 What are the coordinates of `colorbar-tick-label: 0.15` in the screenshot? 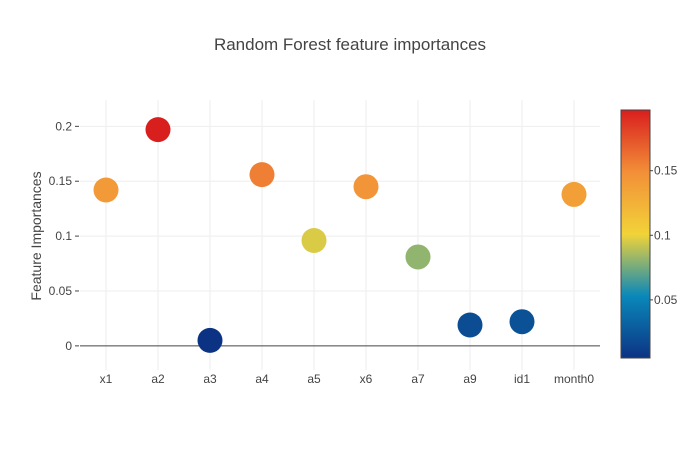 It's located at (666, 171).